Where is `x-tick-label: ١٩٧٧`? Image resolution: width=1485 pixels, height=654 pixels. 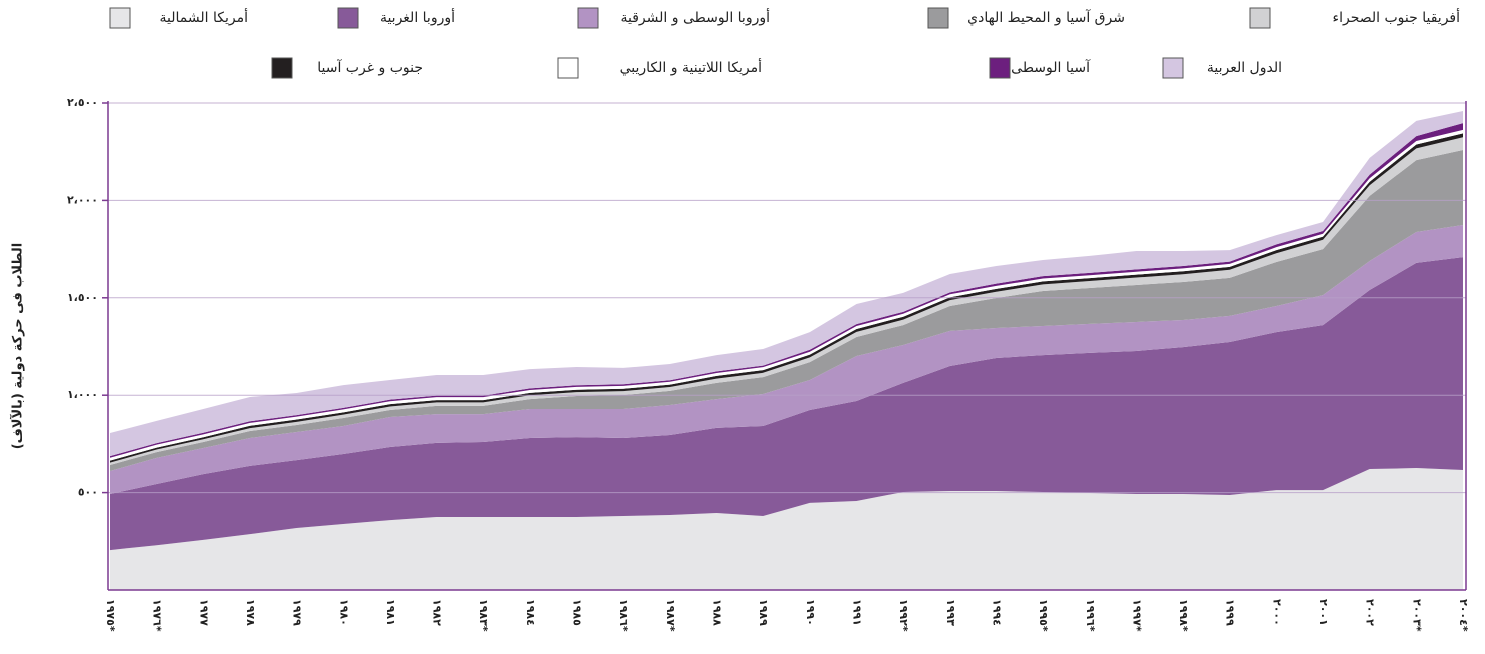
x-tick-label: ١٩٧٧ is located at coordinates (203, 612).